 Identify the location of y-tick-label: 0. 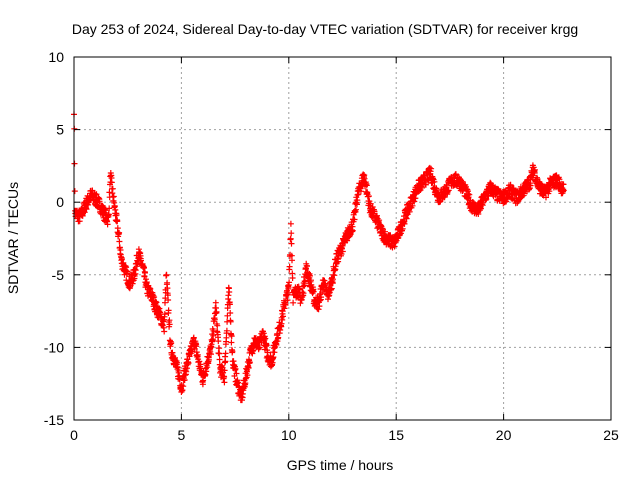
(60, 202).